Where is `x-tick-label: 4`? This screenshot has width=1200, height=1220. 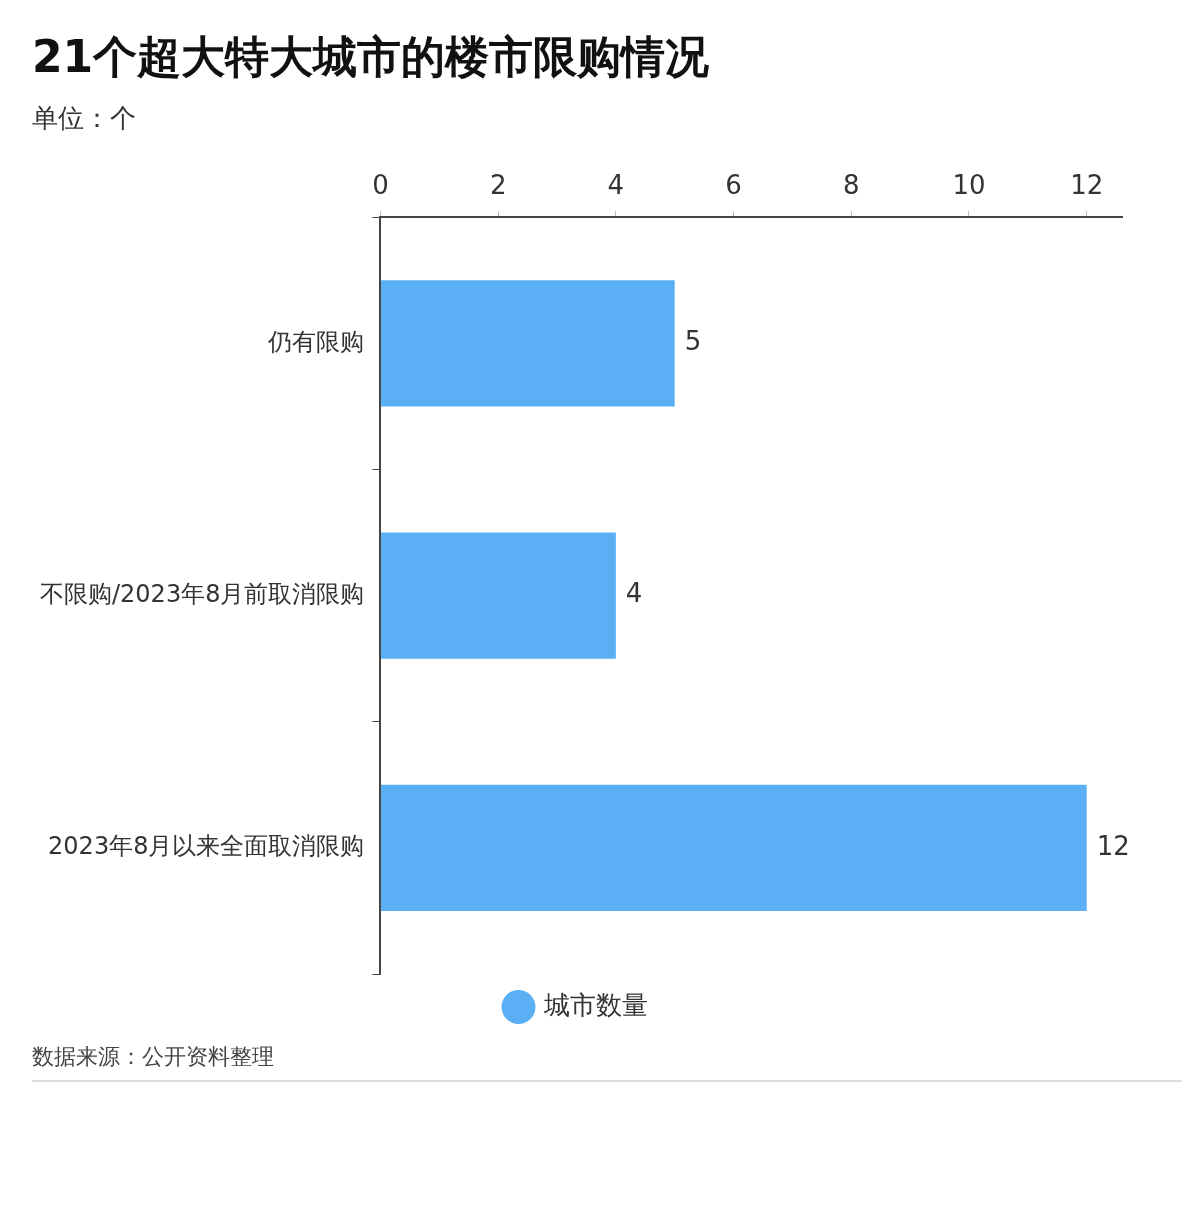 x-tick-label: 4 is located at coordinates (616, 185).